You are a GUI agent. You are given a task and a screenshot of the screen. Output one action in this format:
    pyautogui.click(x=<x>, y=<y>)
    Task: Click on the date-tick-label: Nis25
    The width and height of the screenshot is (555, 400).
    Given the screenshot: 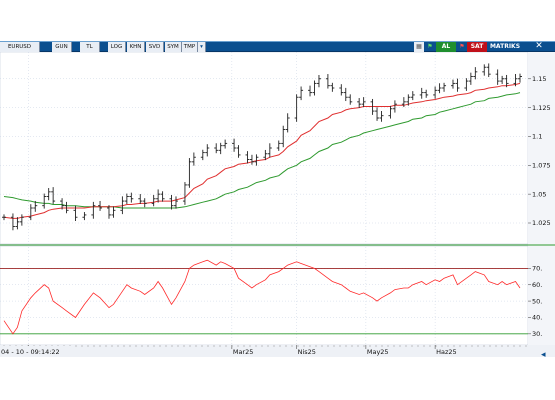 What is the action you would take?
    pyautogui.click(x=307, y=352)
    